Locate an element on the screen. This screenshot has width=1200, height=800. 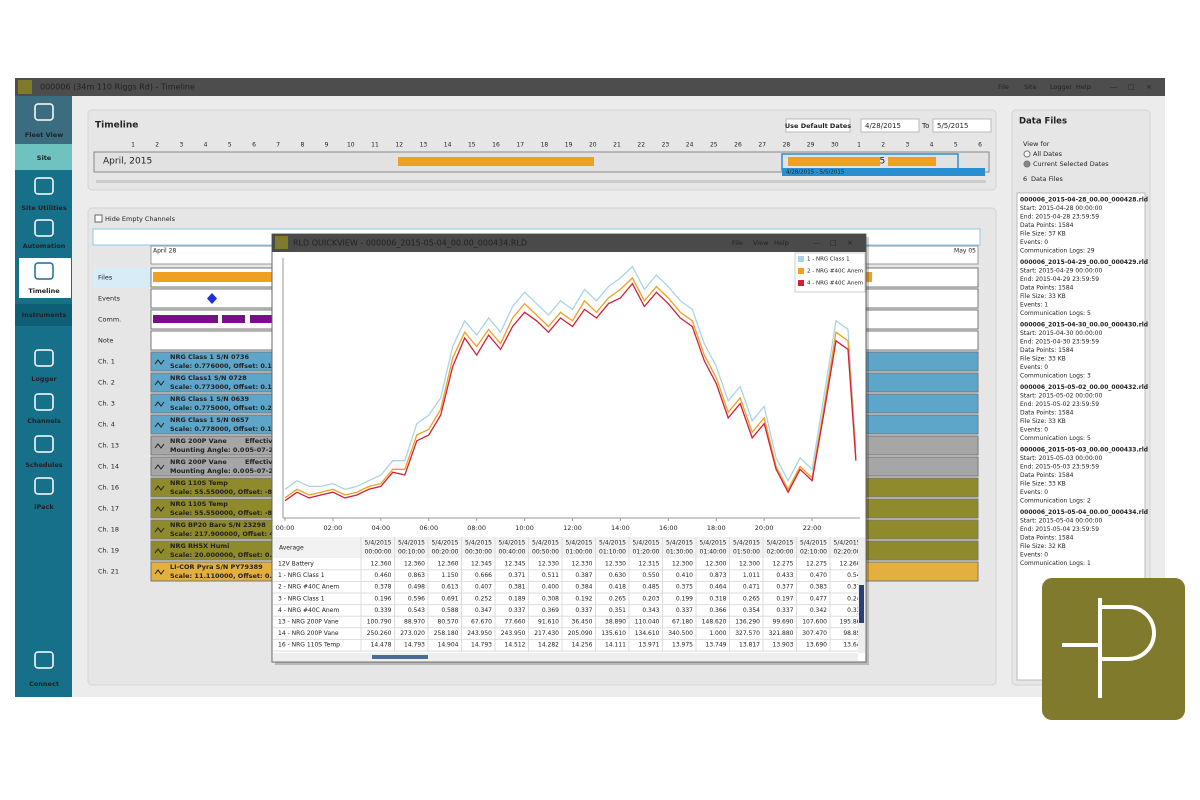
date-to-input is located at coordinates (962, 125).